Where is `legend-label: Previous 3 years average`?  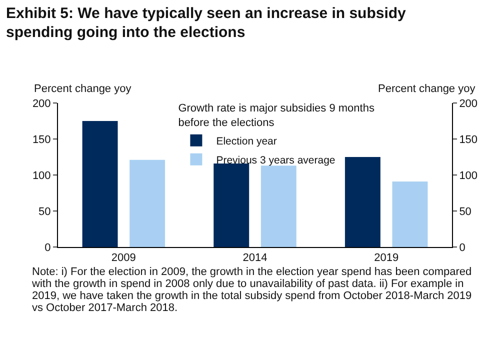 legend-label: Previous 3 years average is located at coordinates (276, 160).